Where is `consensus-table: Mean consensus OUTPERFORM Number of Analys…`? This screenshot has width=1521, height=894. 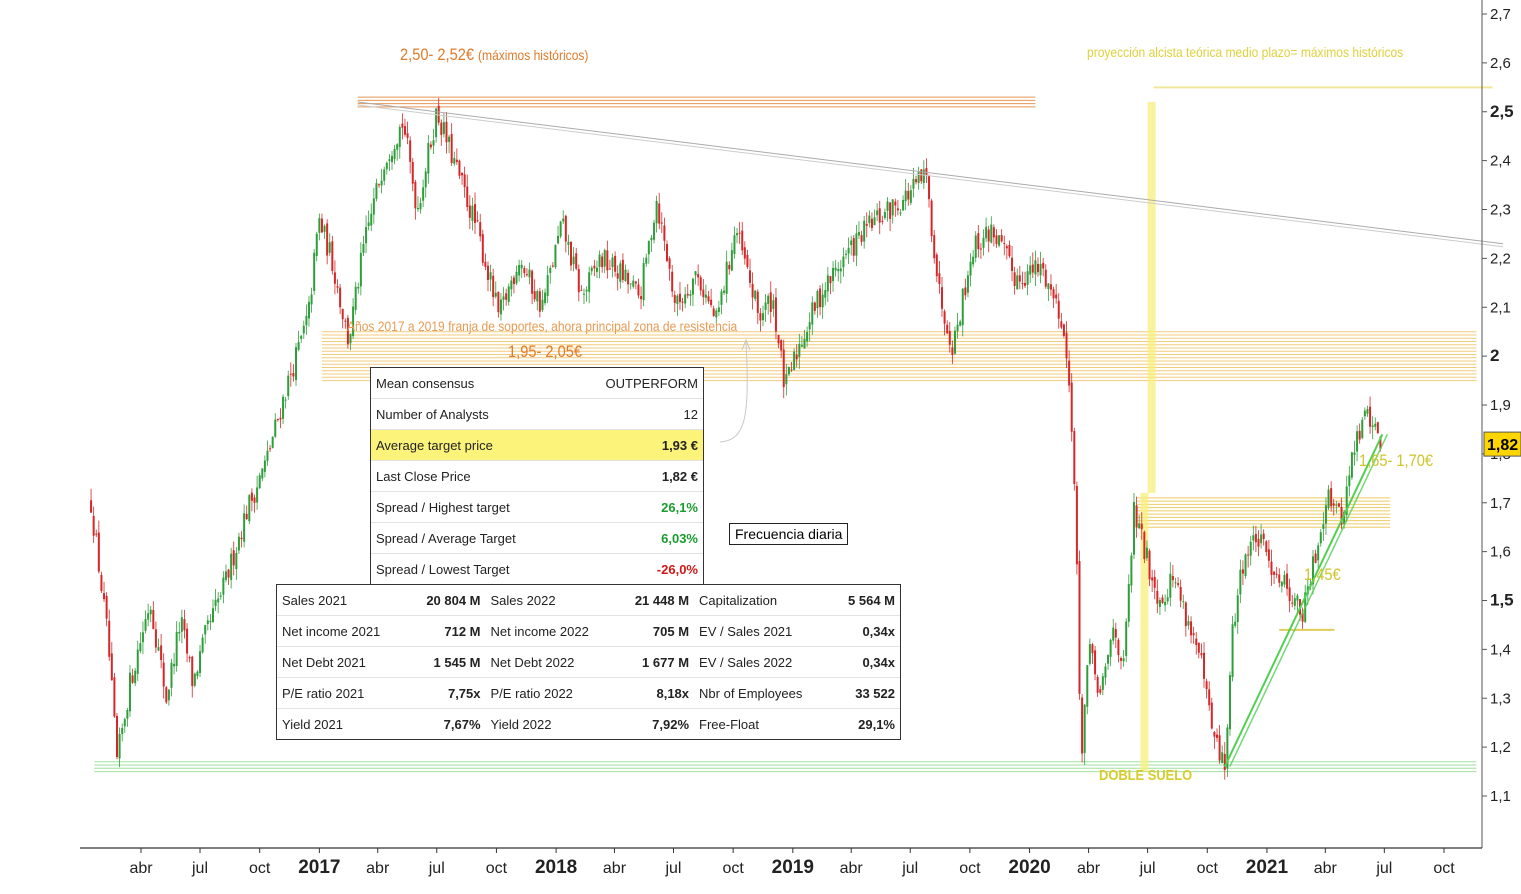 consensus-table: Mean consensus OUTPERFORM Number of Analys… is located at coordinates (537, 476).